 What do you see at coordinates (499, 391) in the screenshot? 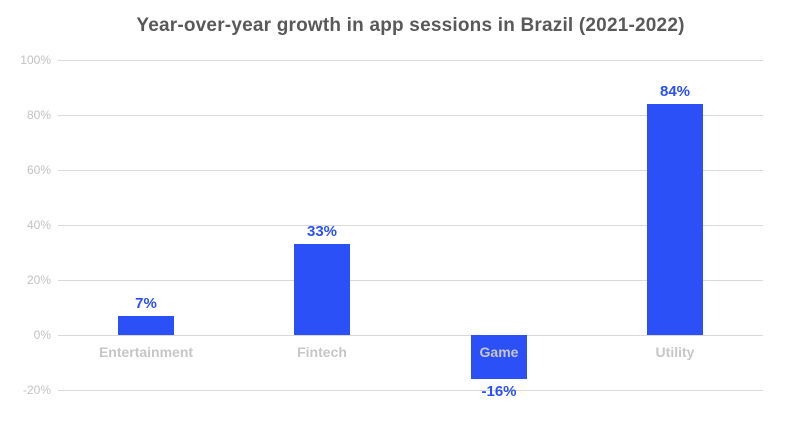
I see `bar-value-label: -16%` at bounding box center [499, 391].